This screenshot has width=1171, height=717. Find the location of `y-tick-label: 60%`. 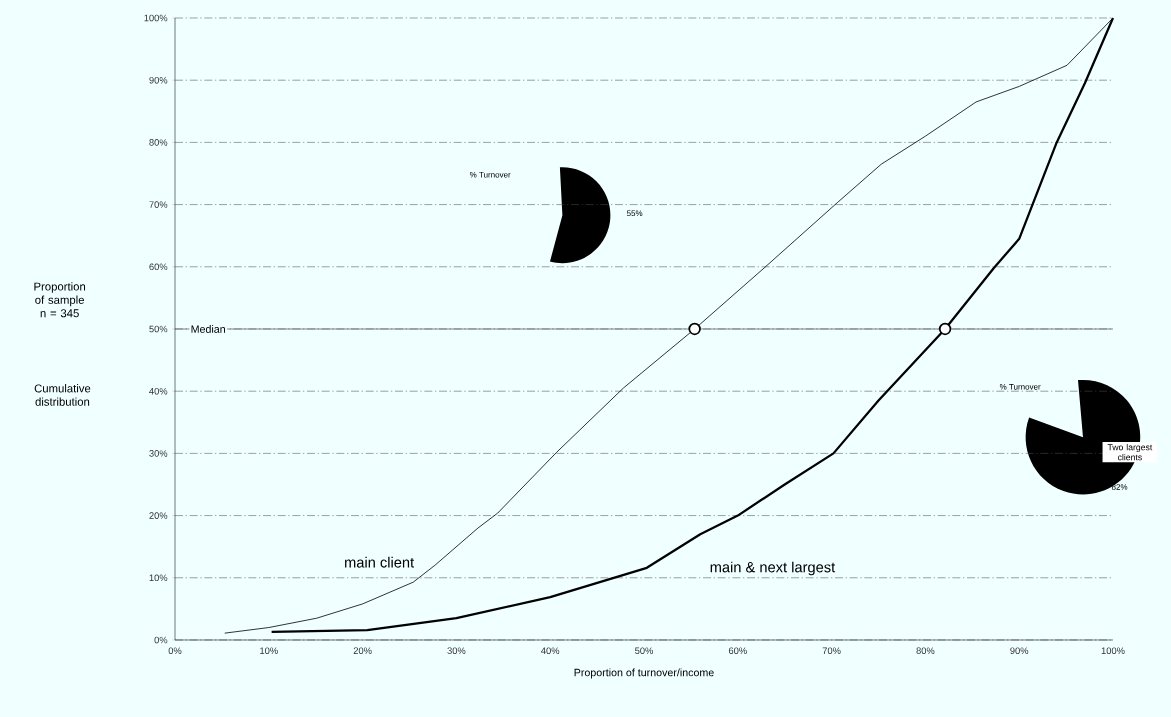

y-tick-label: 60% is located at coordinates (158, 267).